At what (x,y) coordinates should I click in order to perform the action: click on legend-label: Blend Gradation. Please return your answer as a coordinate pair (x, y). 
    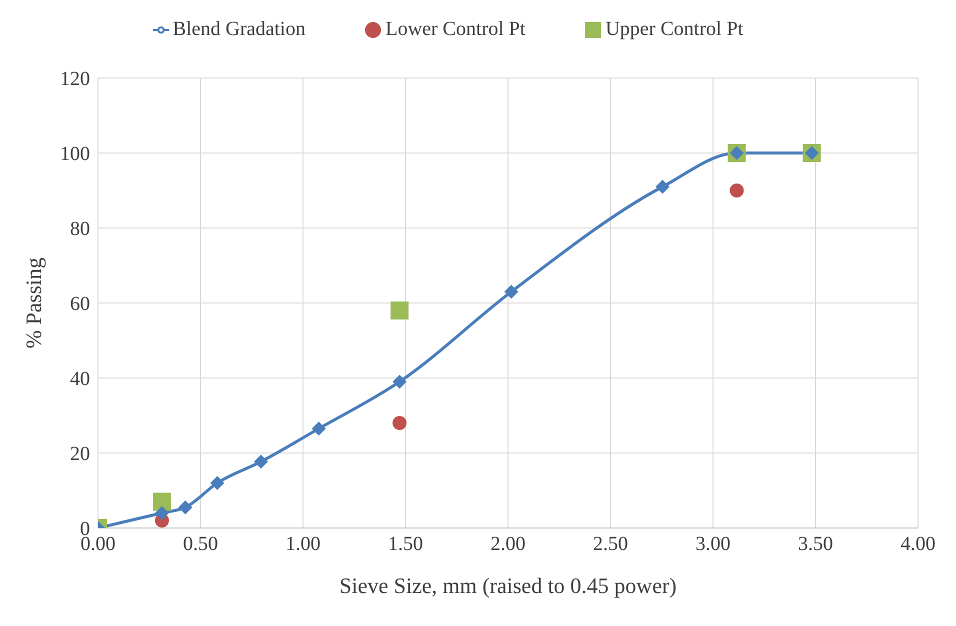
    Looking at the image, I should click on (239, 29).